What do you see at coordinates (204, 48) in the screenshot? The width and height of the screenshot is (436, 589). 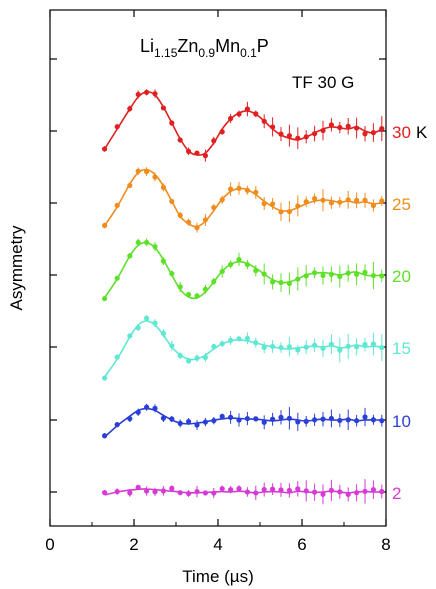 I see `chart-title: Li1.15Zn0.9Mn0.1P` at bounding box center [204, 48].